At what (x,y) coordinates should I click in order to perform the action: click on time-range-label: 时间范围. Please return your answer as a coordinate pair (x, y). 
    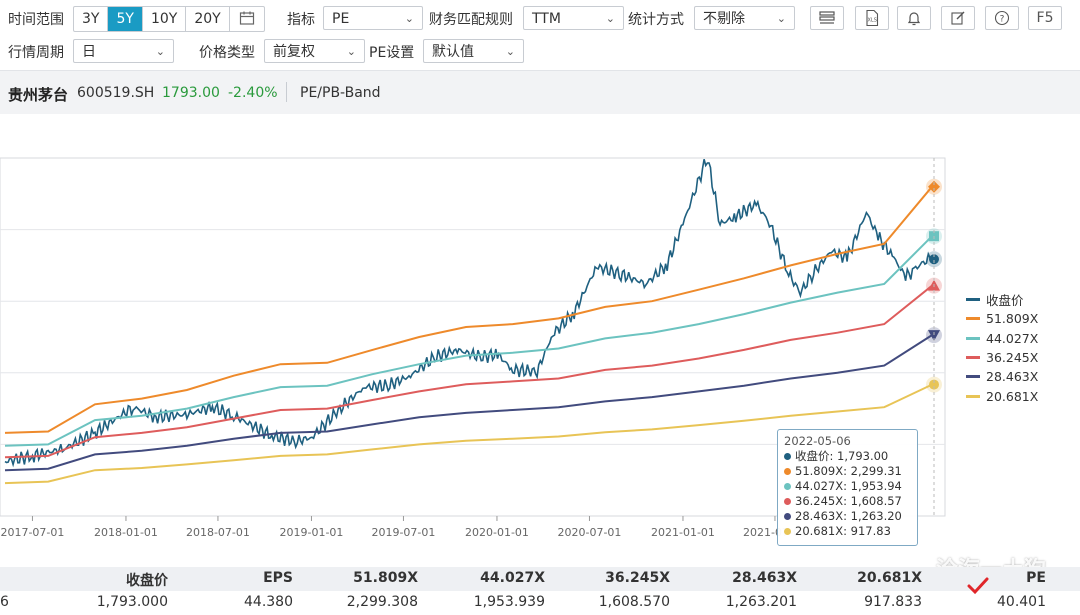
    Looking at the image, I should click on (36, 20).